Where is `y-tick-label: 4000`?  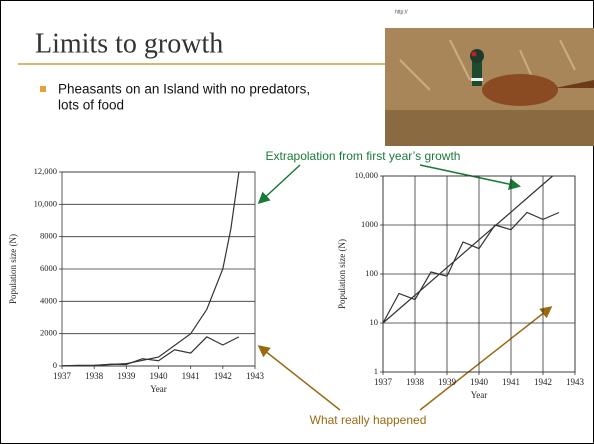 y-tick-label: 4000 is located at coordinates (48, 300).